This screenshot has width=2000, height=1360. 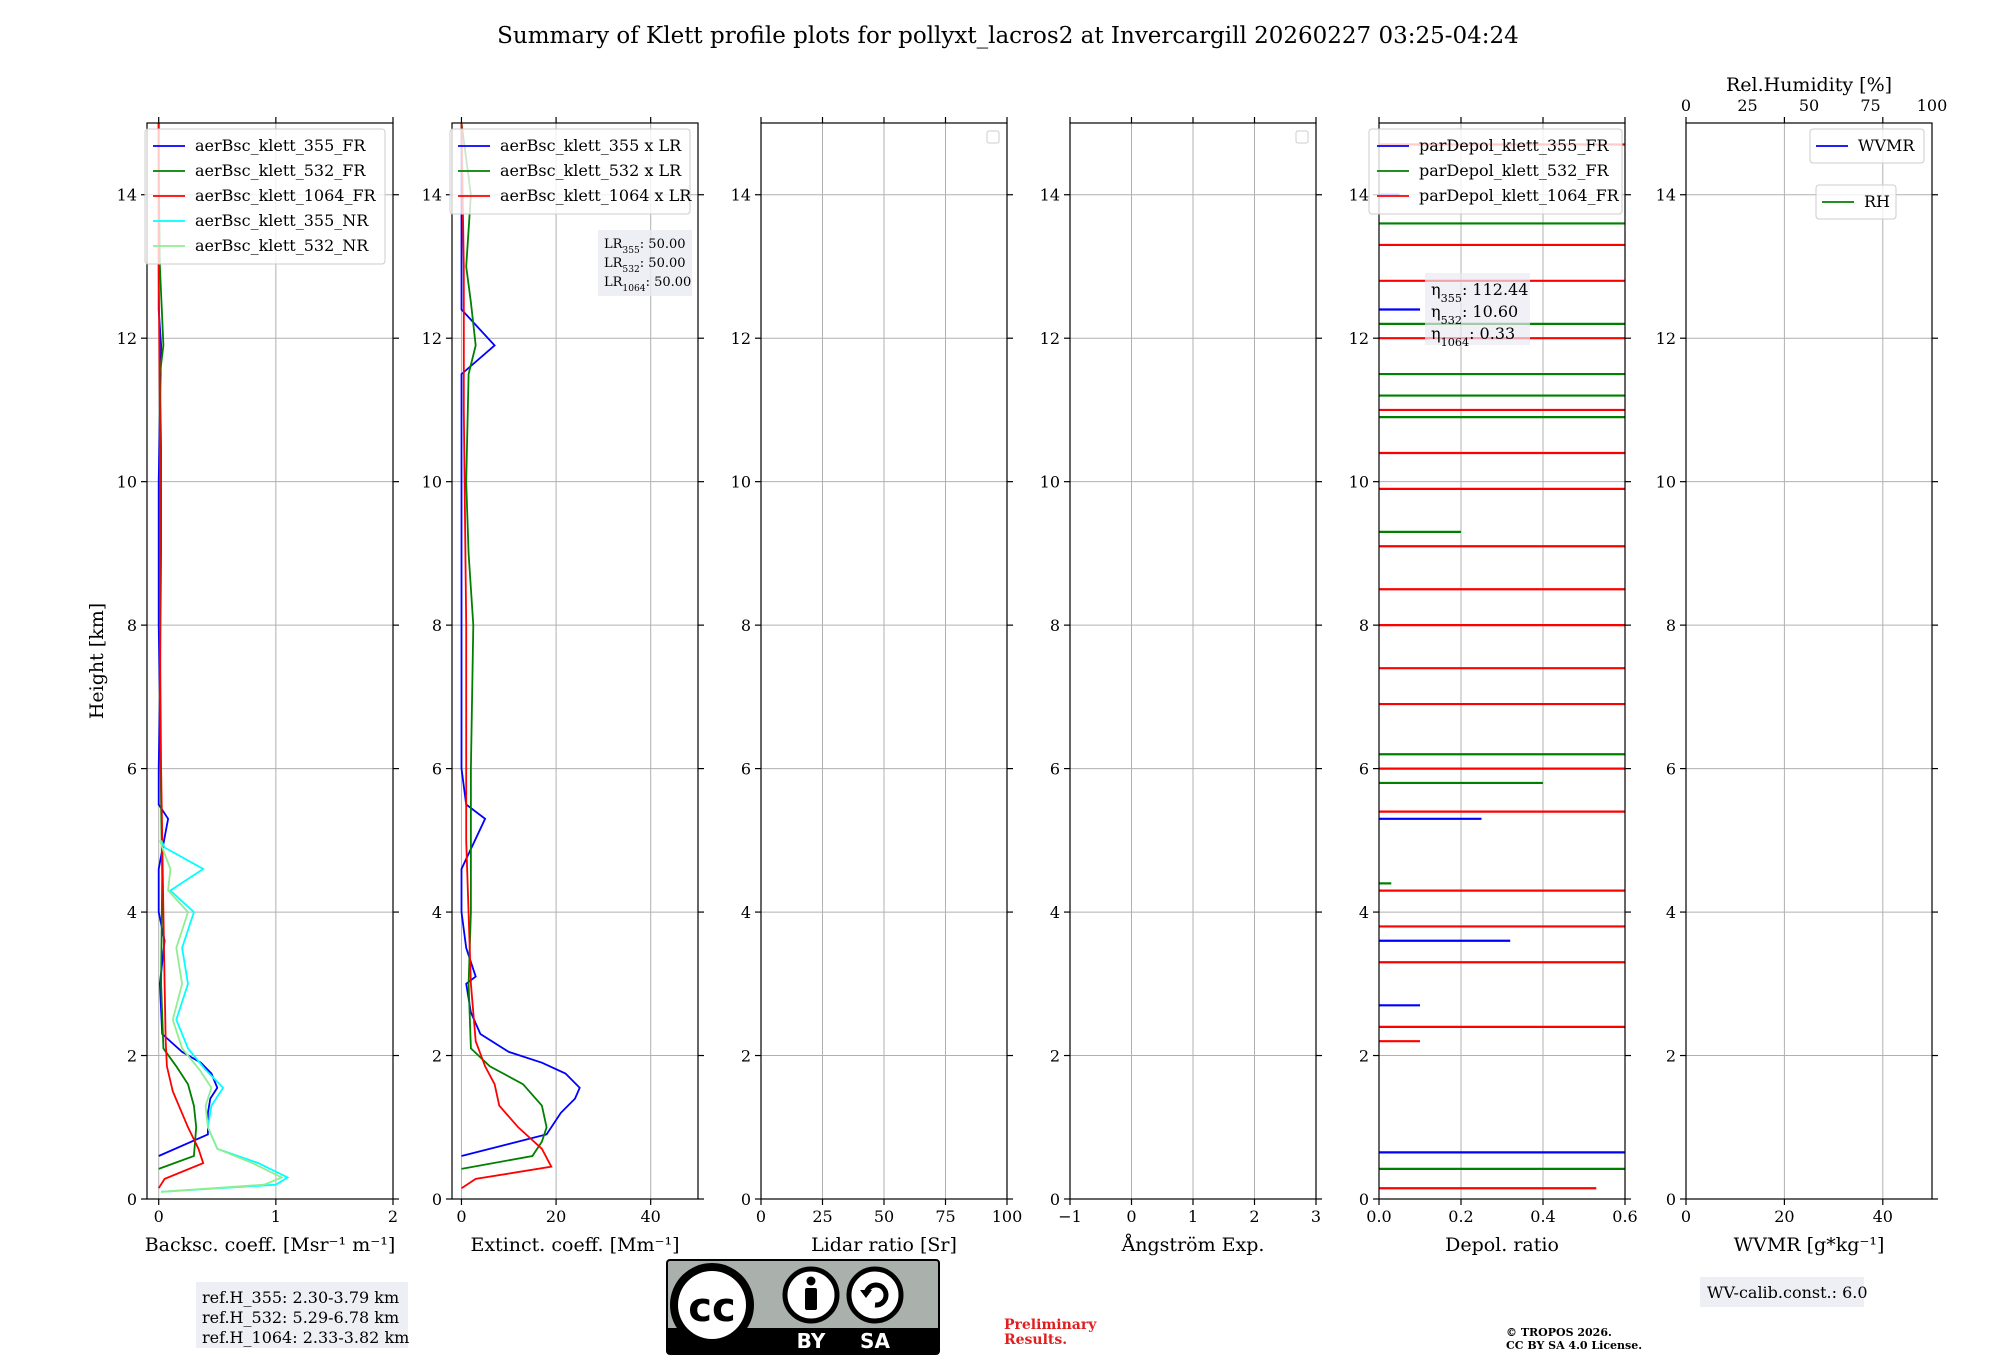 What do you see at coordinates (645, 246) in the screenshot?
I see `lidar-ratio-text: LR355: 50.00` at bounding box center [645, 246].